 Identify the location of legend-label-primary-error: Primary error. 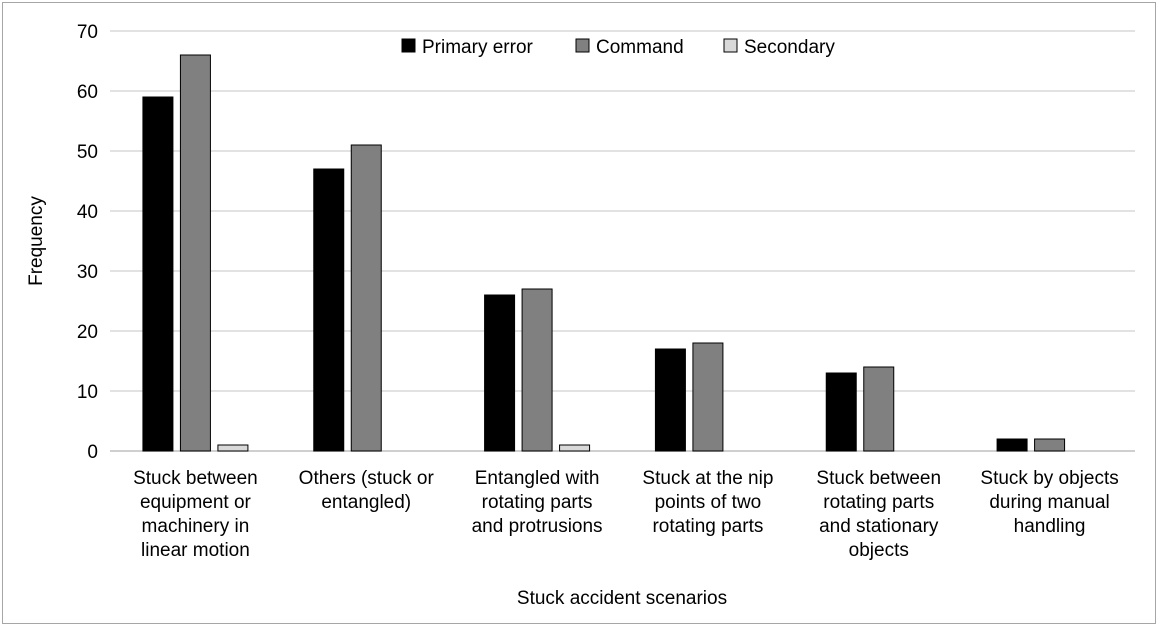
(478, 47).